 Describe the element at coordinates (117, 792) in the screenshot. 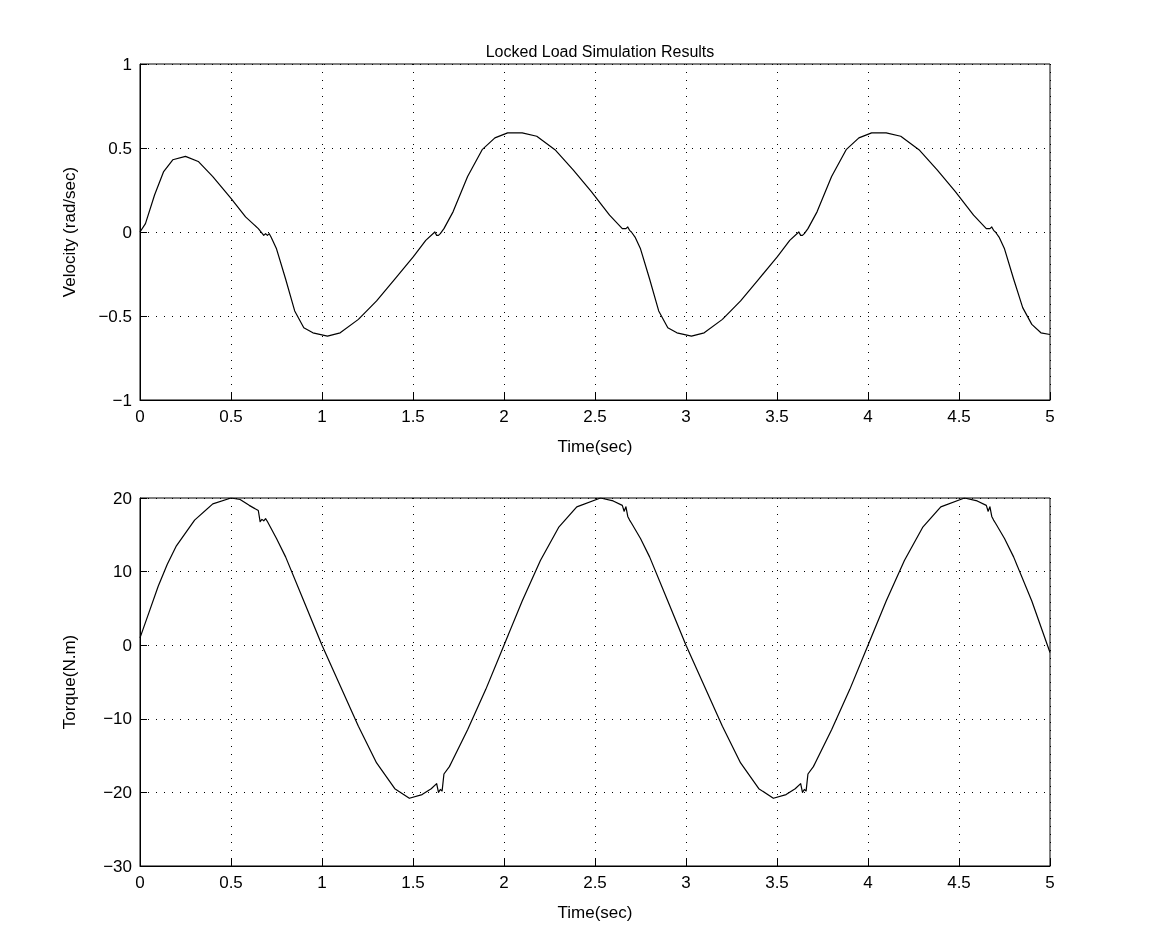

I see `y-tick-label: −20` at that location.